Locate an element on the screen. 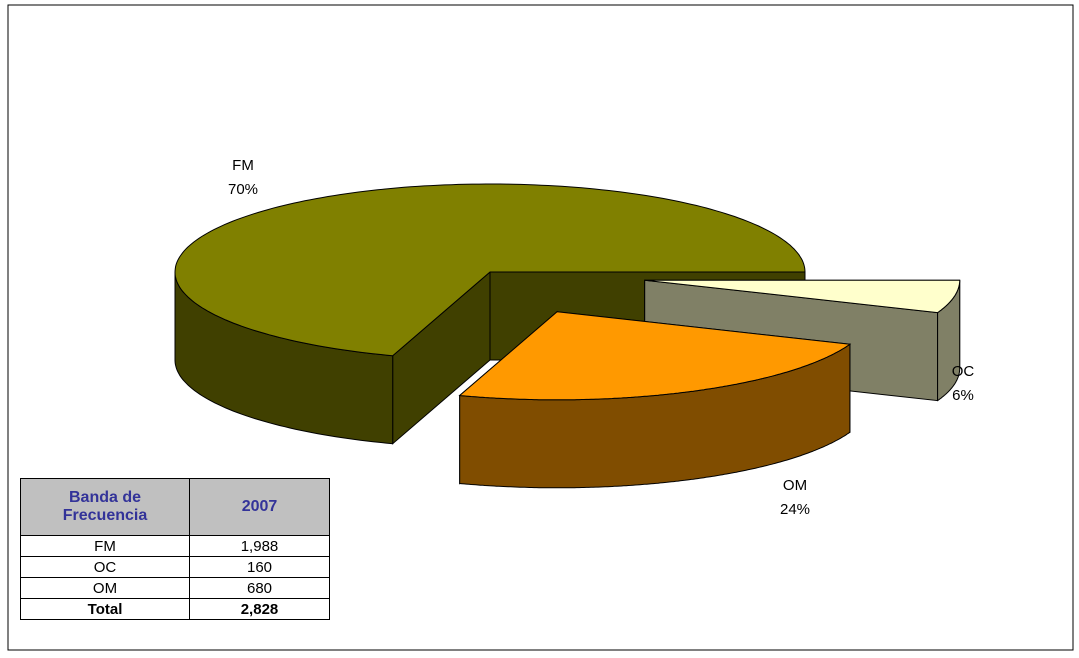 The height and width of the screenshot is (658, 1079). slice-value-label: 70% is located at coordinates (243, 189).